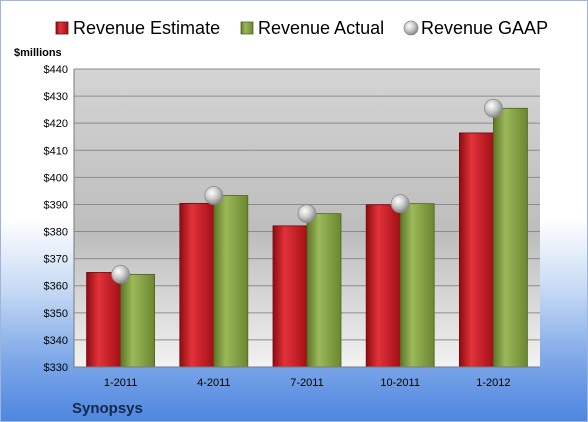 This screenshot has width=588, height=422. I want to click on y-tick-label: $370, so click(56, 260).